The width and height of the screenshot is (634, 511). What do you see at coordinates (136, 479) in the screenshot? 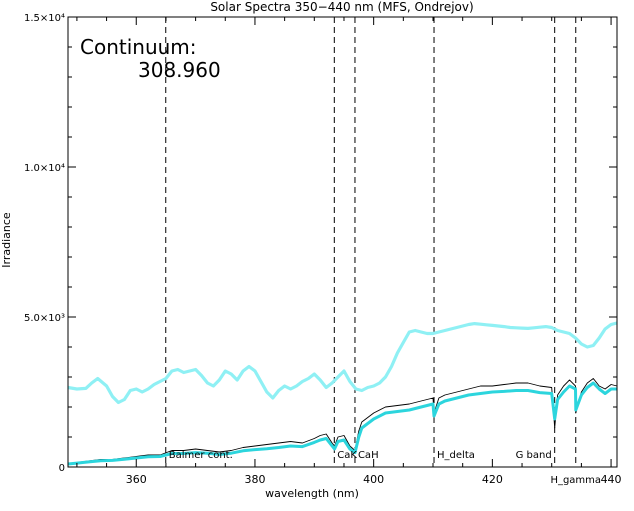
I see `x-tick-label-0: 360` at bounding box center [136, 479].